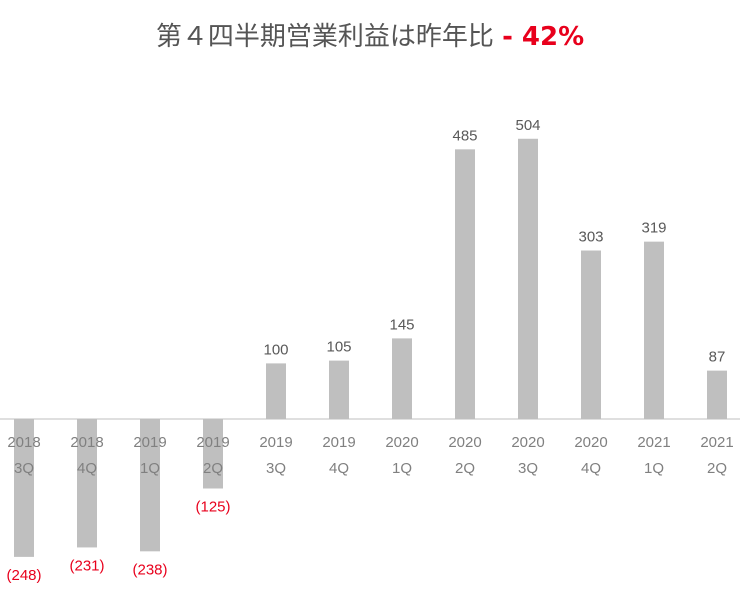 This screenshot has height=600, width=740. Describe the element at coordinates (276, 391) in the screenshot. I see `bar-2019-3Q` at that location.